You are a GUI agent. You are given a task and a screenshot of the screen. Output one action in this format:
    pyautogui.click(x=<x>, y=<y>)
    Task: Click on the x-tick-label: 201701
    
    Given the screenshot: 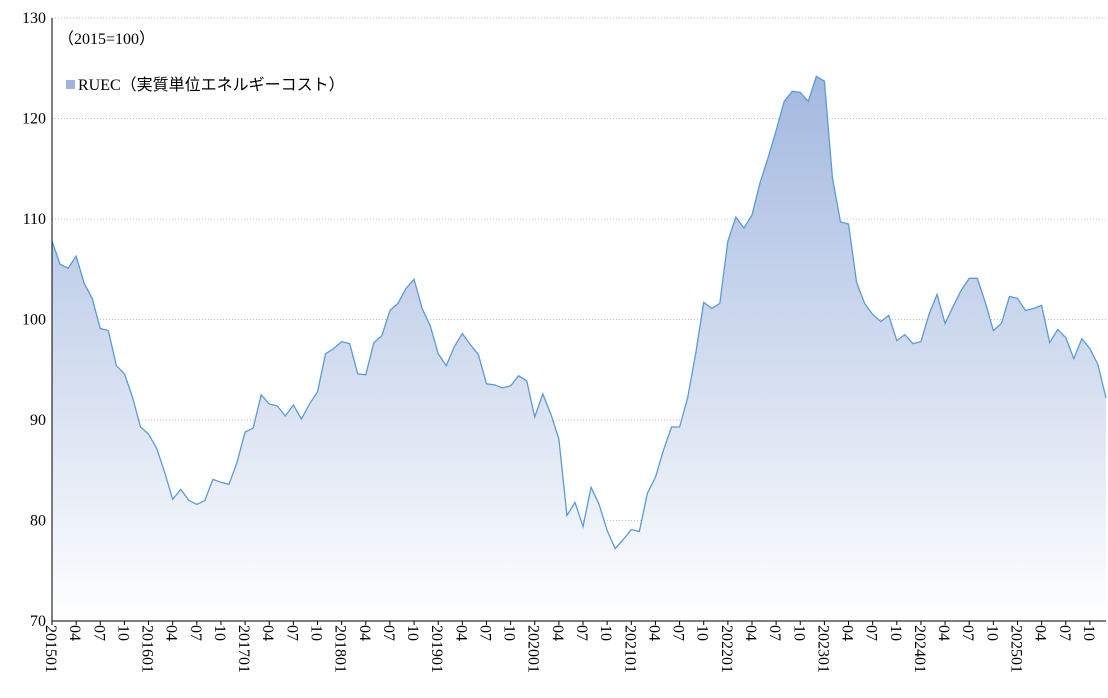 What is the action you would take?
    pyautogui.click(x=243, y=649)
    